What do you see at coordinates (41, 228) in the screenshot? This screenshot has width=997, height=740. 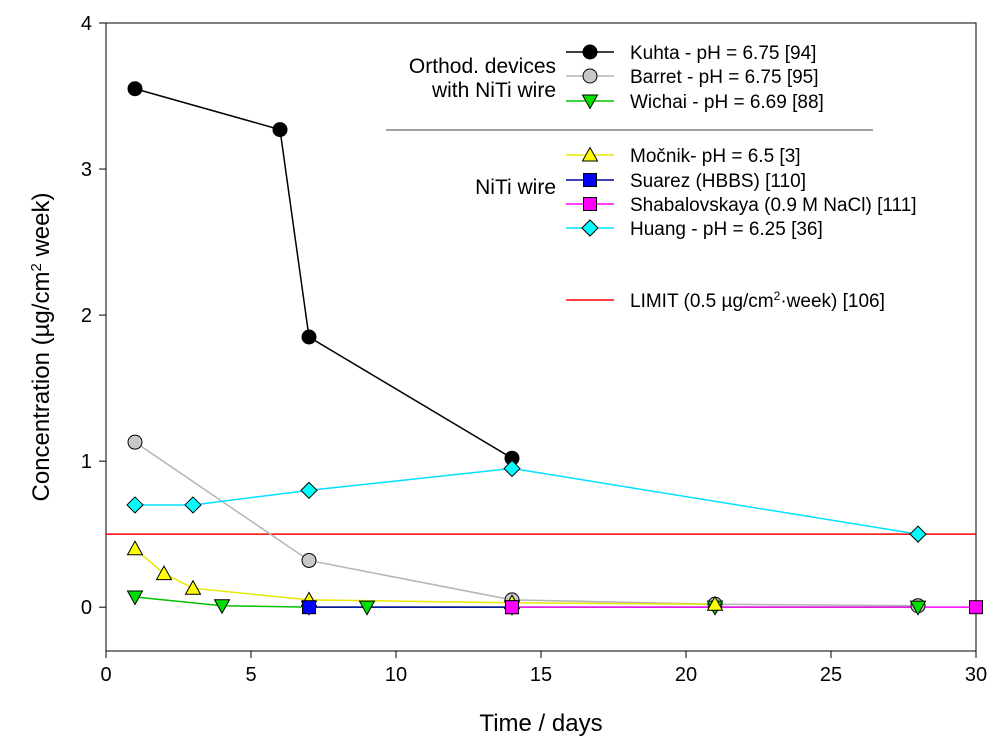 I see `y-axis-label-part: week)` at bounding box center [41, 228].